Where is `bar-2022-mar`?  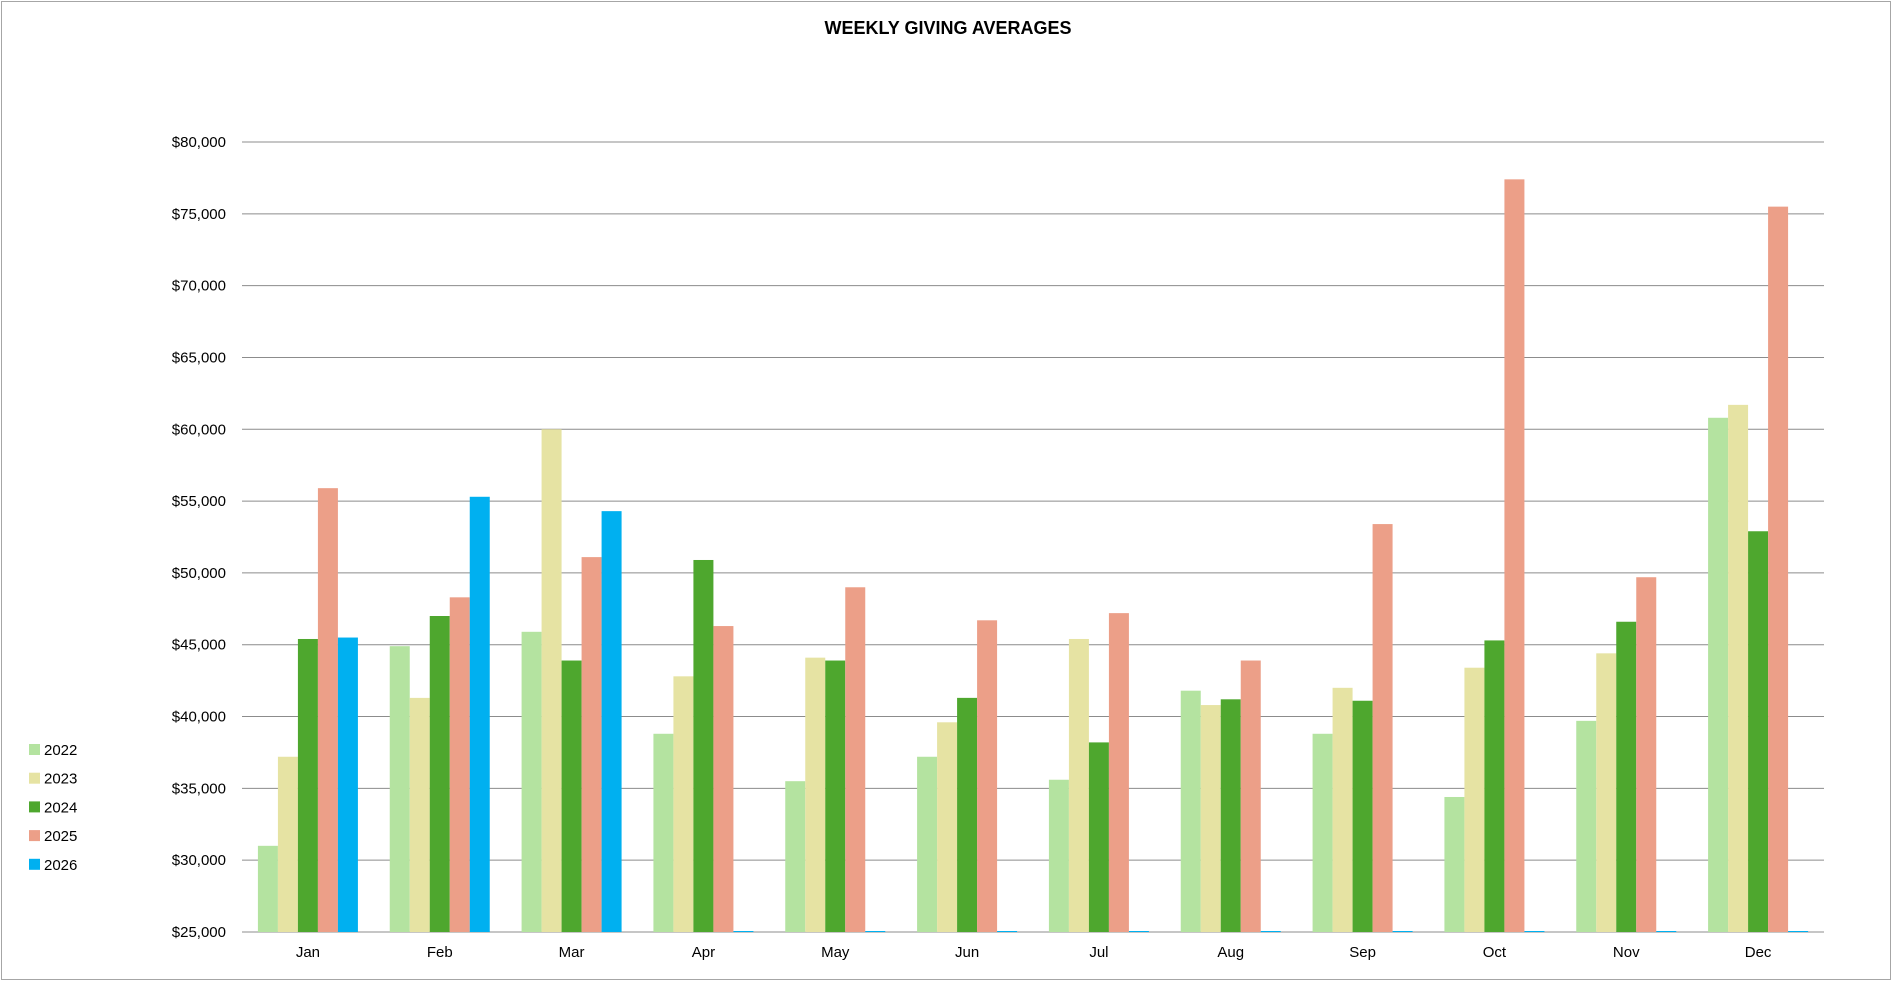 bar-2022-mar is located at coordinates (531, 781).